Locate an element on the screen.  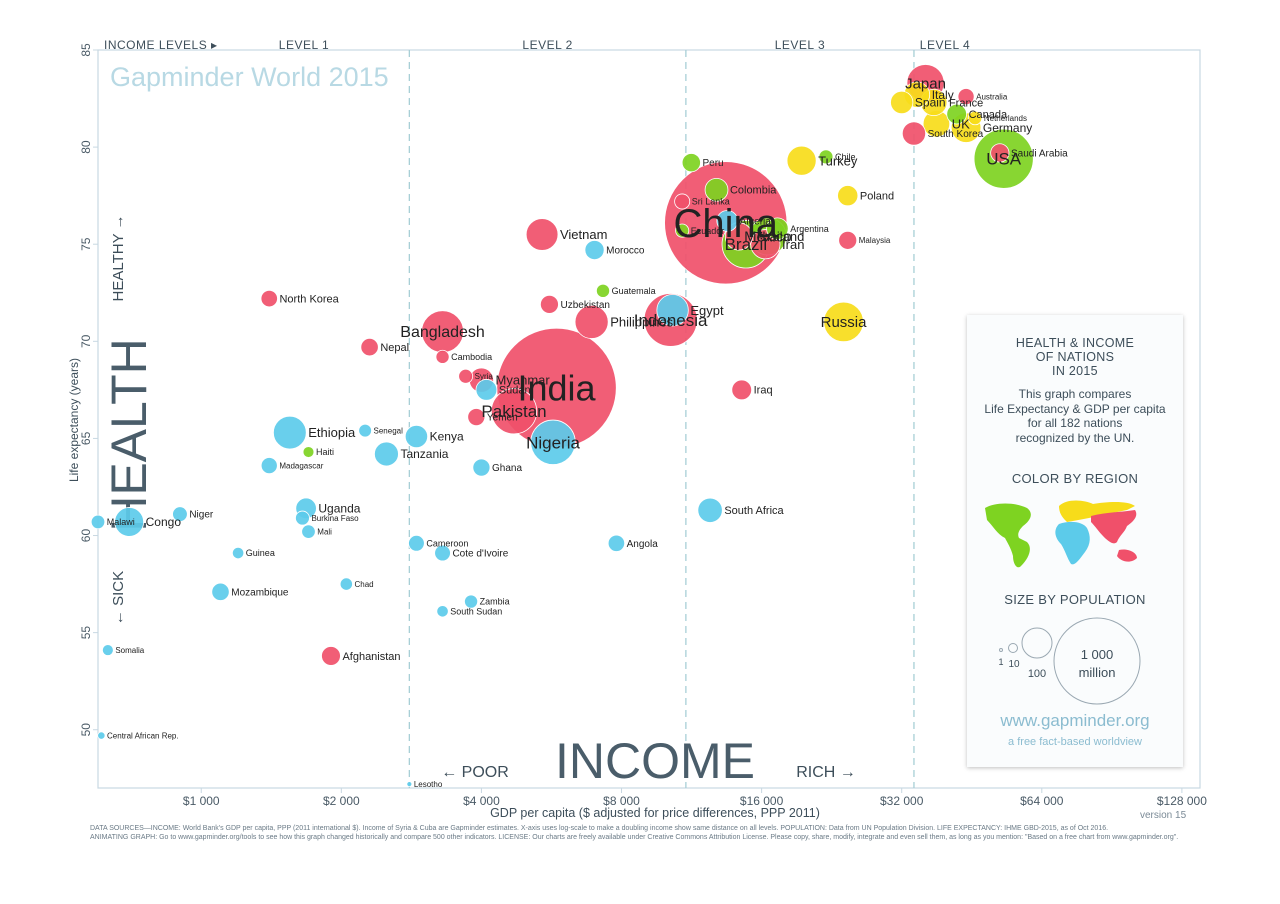
y-tick-label: 50 is located at coordinates (86, 730).